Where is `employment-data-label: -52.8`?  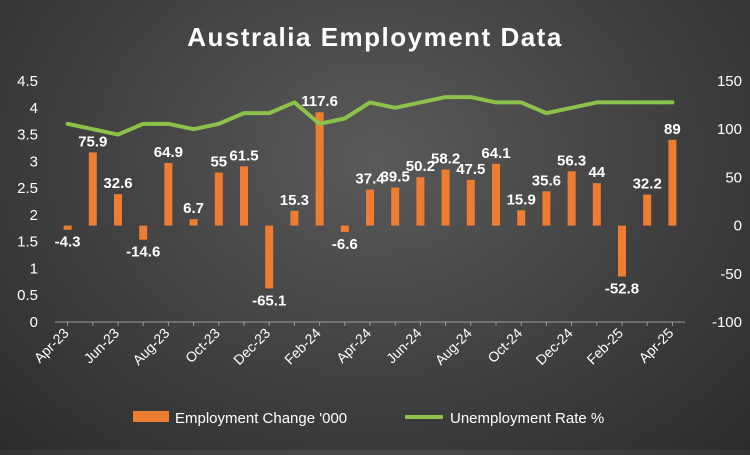 employment-data-label: -52.8 is located at coordinates (622, 288).